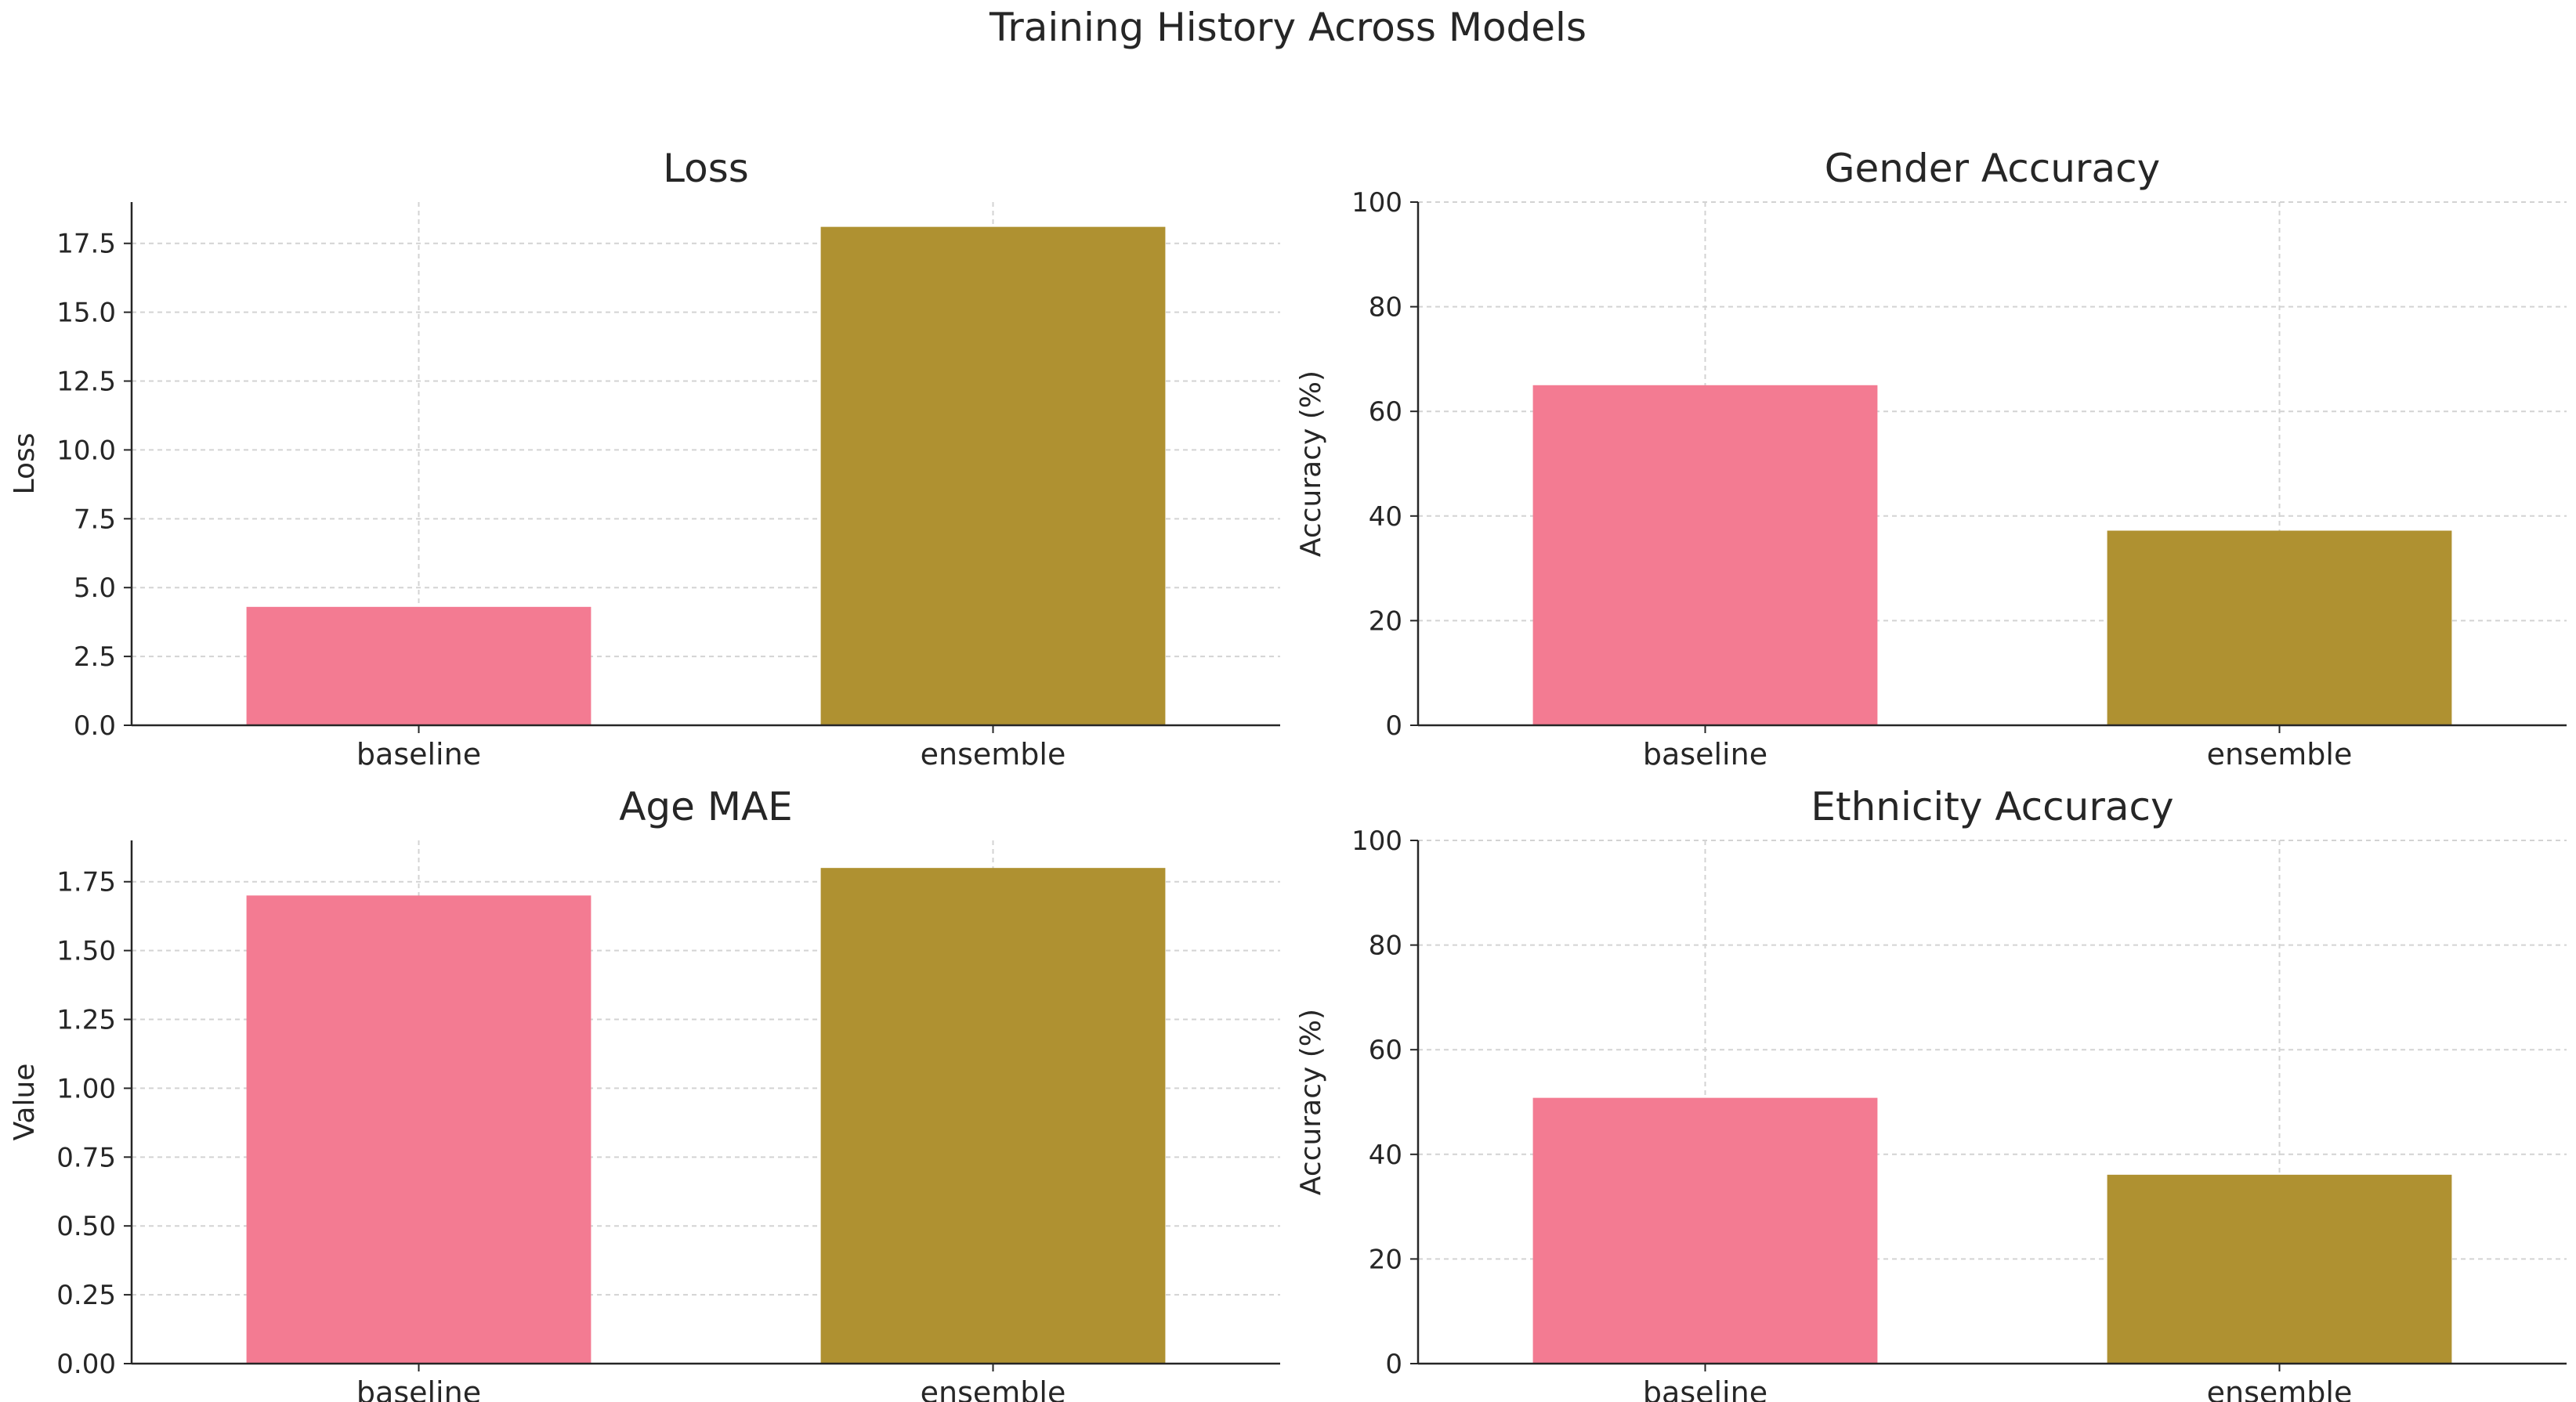 Image resolution: width=2576 pixels, height=1402 pixels. What do you see at coordinates (95, 726) in the screenshot?
I see `y-tick-label: 0.0` at bounding box center [95, 726].